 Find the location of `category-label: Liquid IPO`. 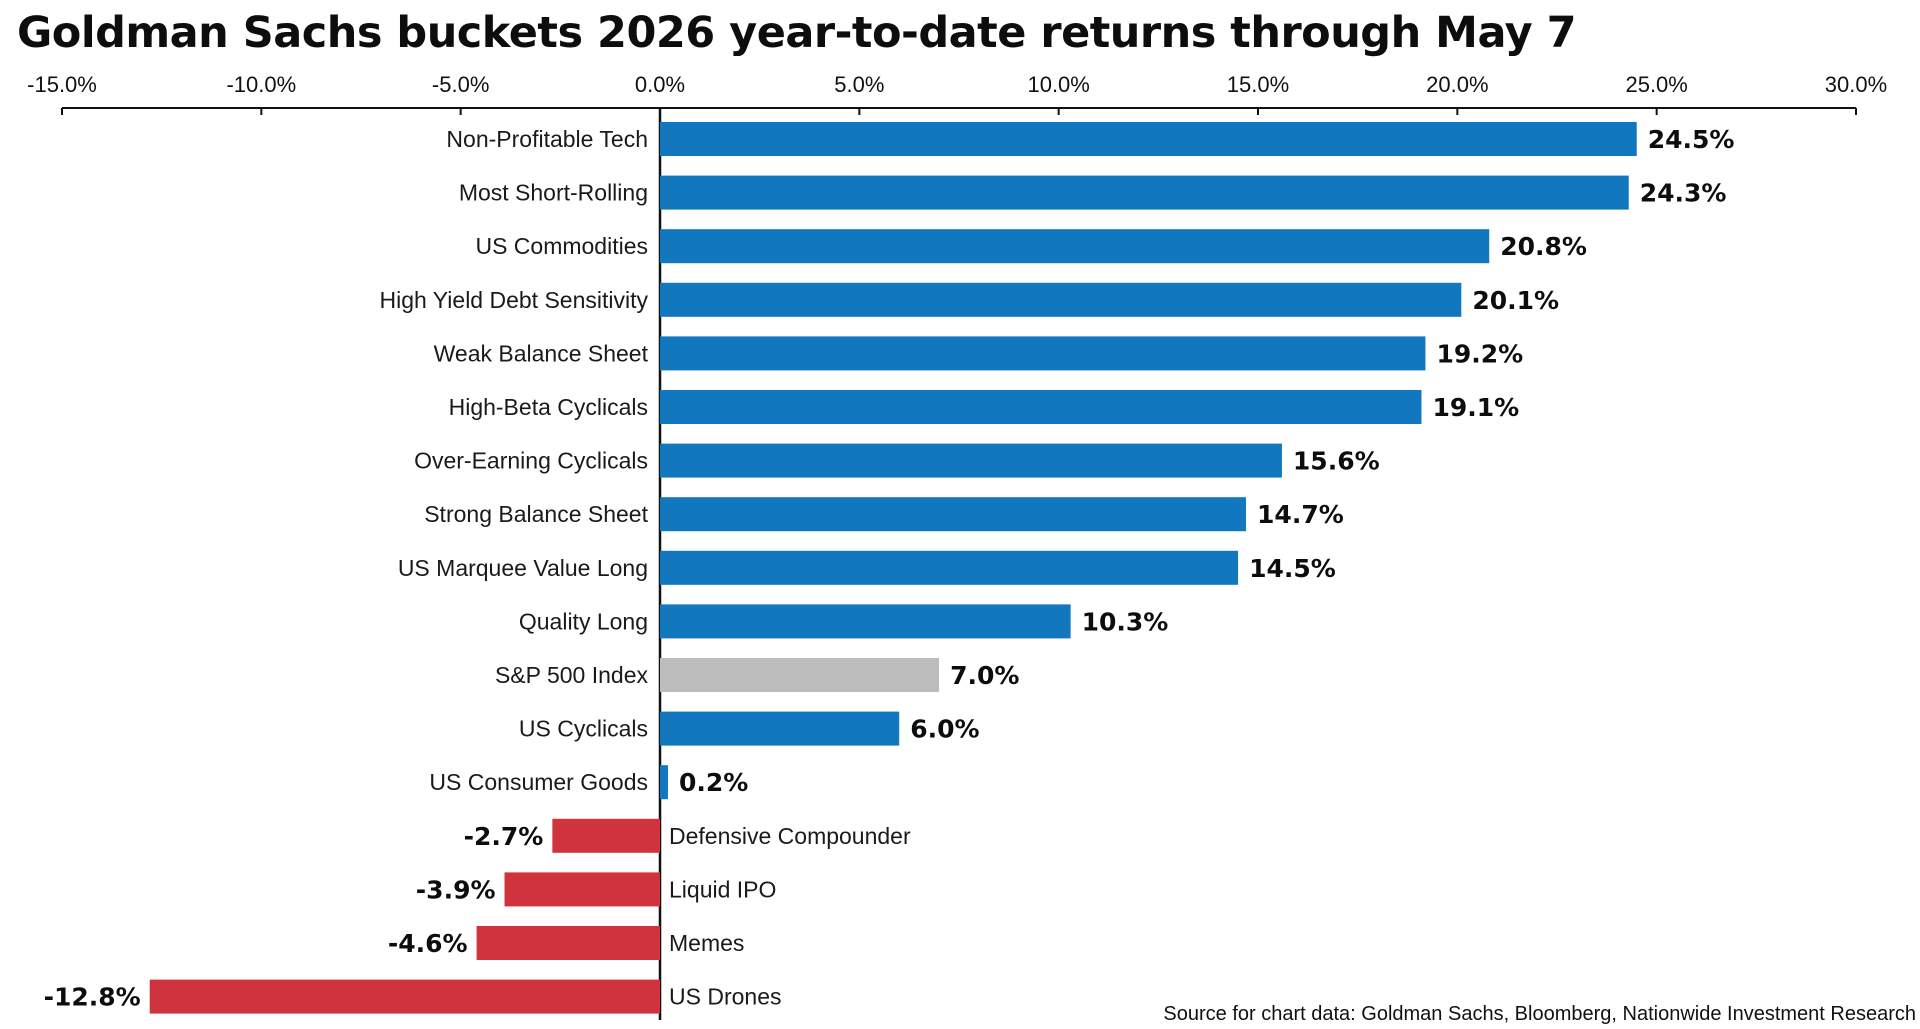

category-label: Liquid IPO is located at coordinates (722, 889).